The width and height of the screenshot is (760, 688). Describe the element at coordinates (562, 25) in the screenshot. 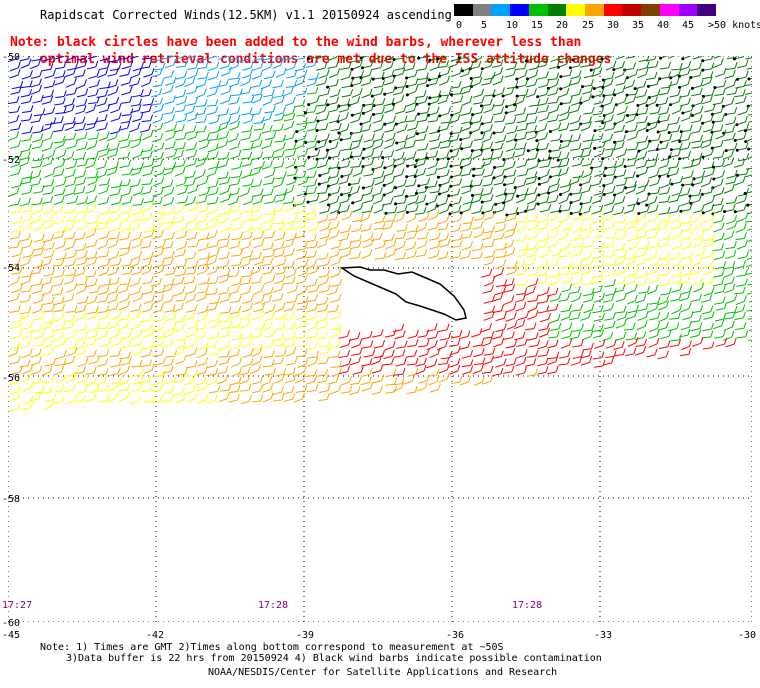

I see `legend-label: 20` at that location.